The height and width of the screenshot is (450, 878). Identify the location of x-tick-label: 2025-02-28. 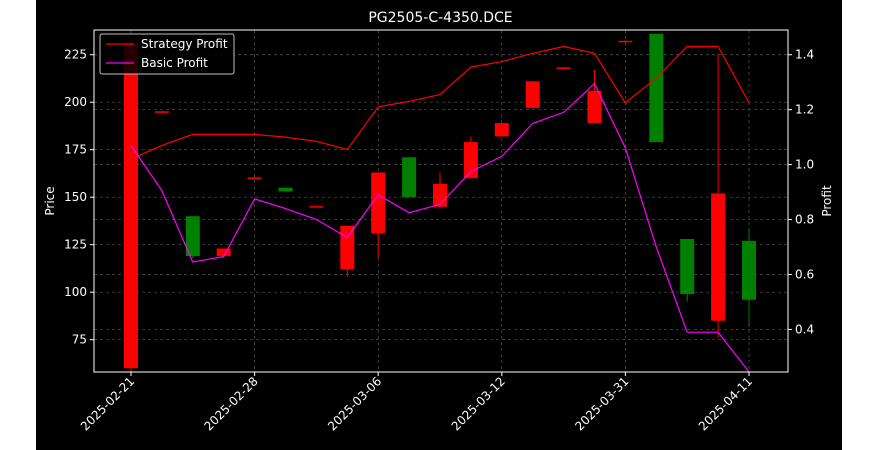
(231, 403).